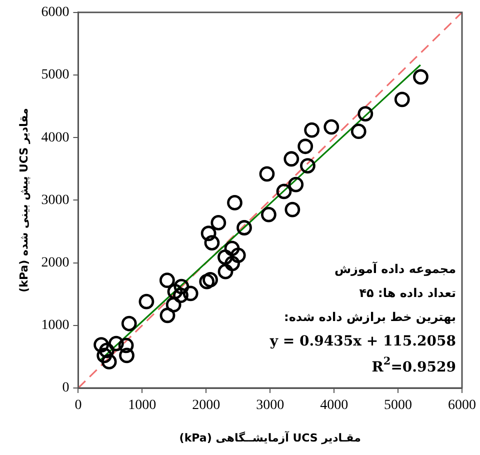 This screenshot has width=480, height=455. I want to click on y-tick-label: 0, so click(66, 388).